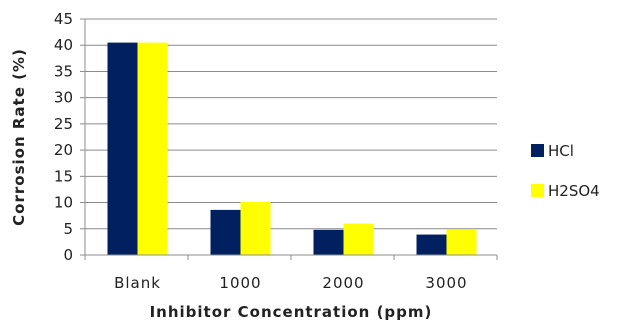 This screenshot has height=322, width=622. What do you see at coordinates (152, 148) in the screenshot?
I see `bar-h2so4-blank` at bounding box center [152, 148].